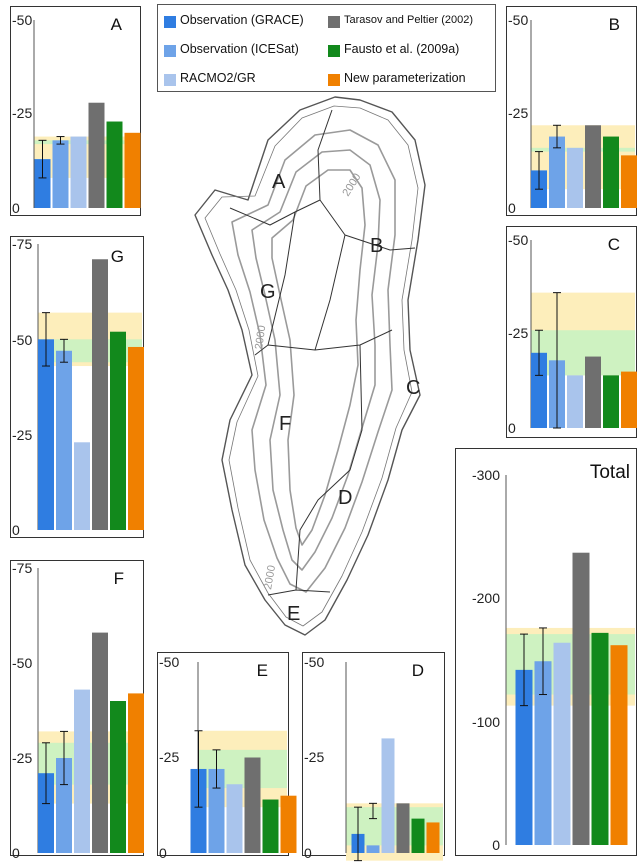  What do you see at coordinates (614, 24) in the screenshot?
I see `panel-title: B` at bounding box center [614, 24].